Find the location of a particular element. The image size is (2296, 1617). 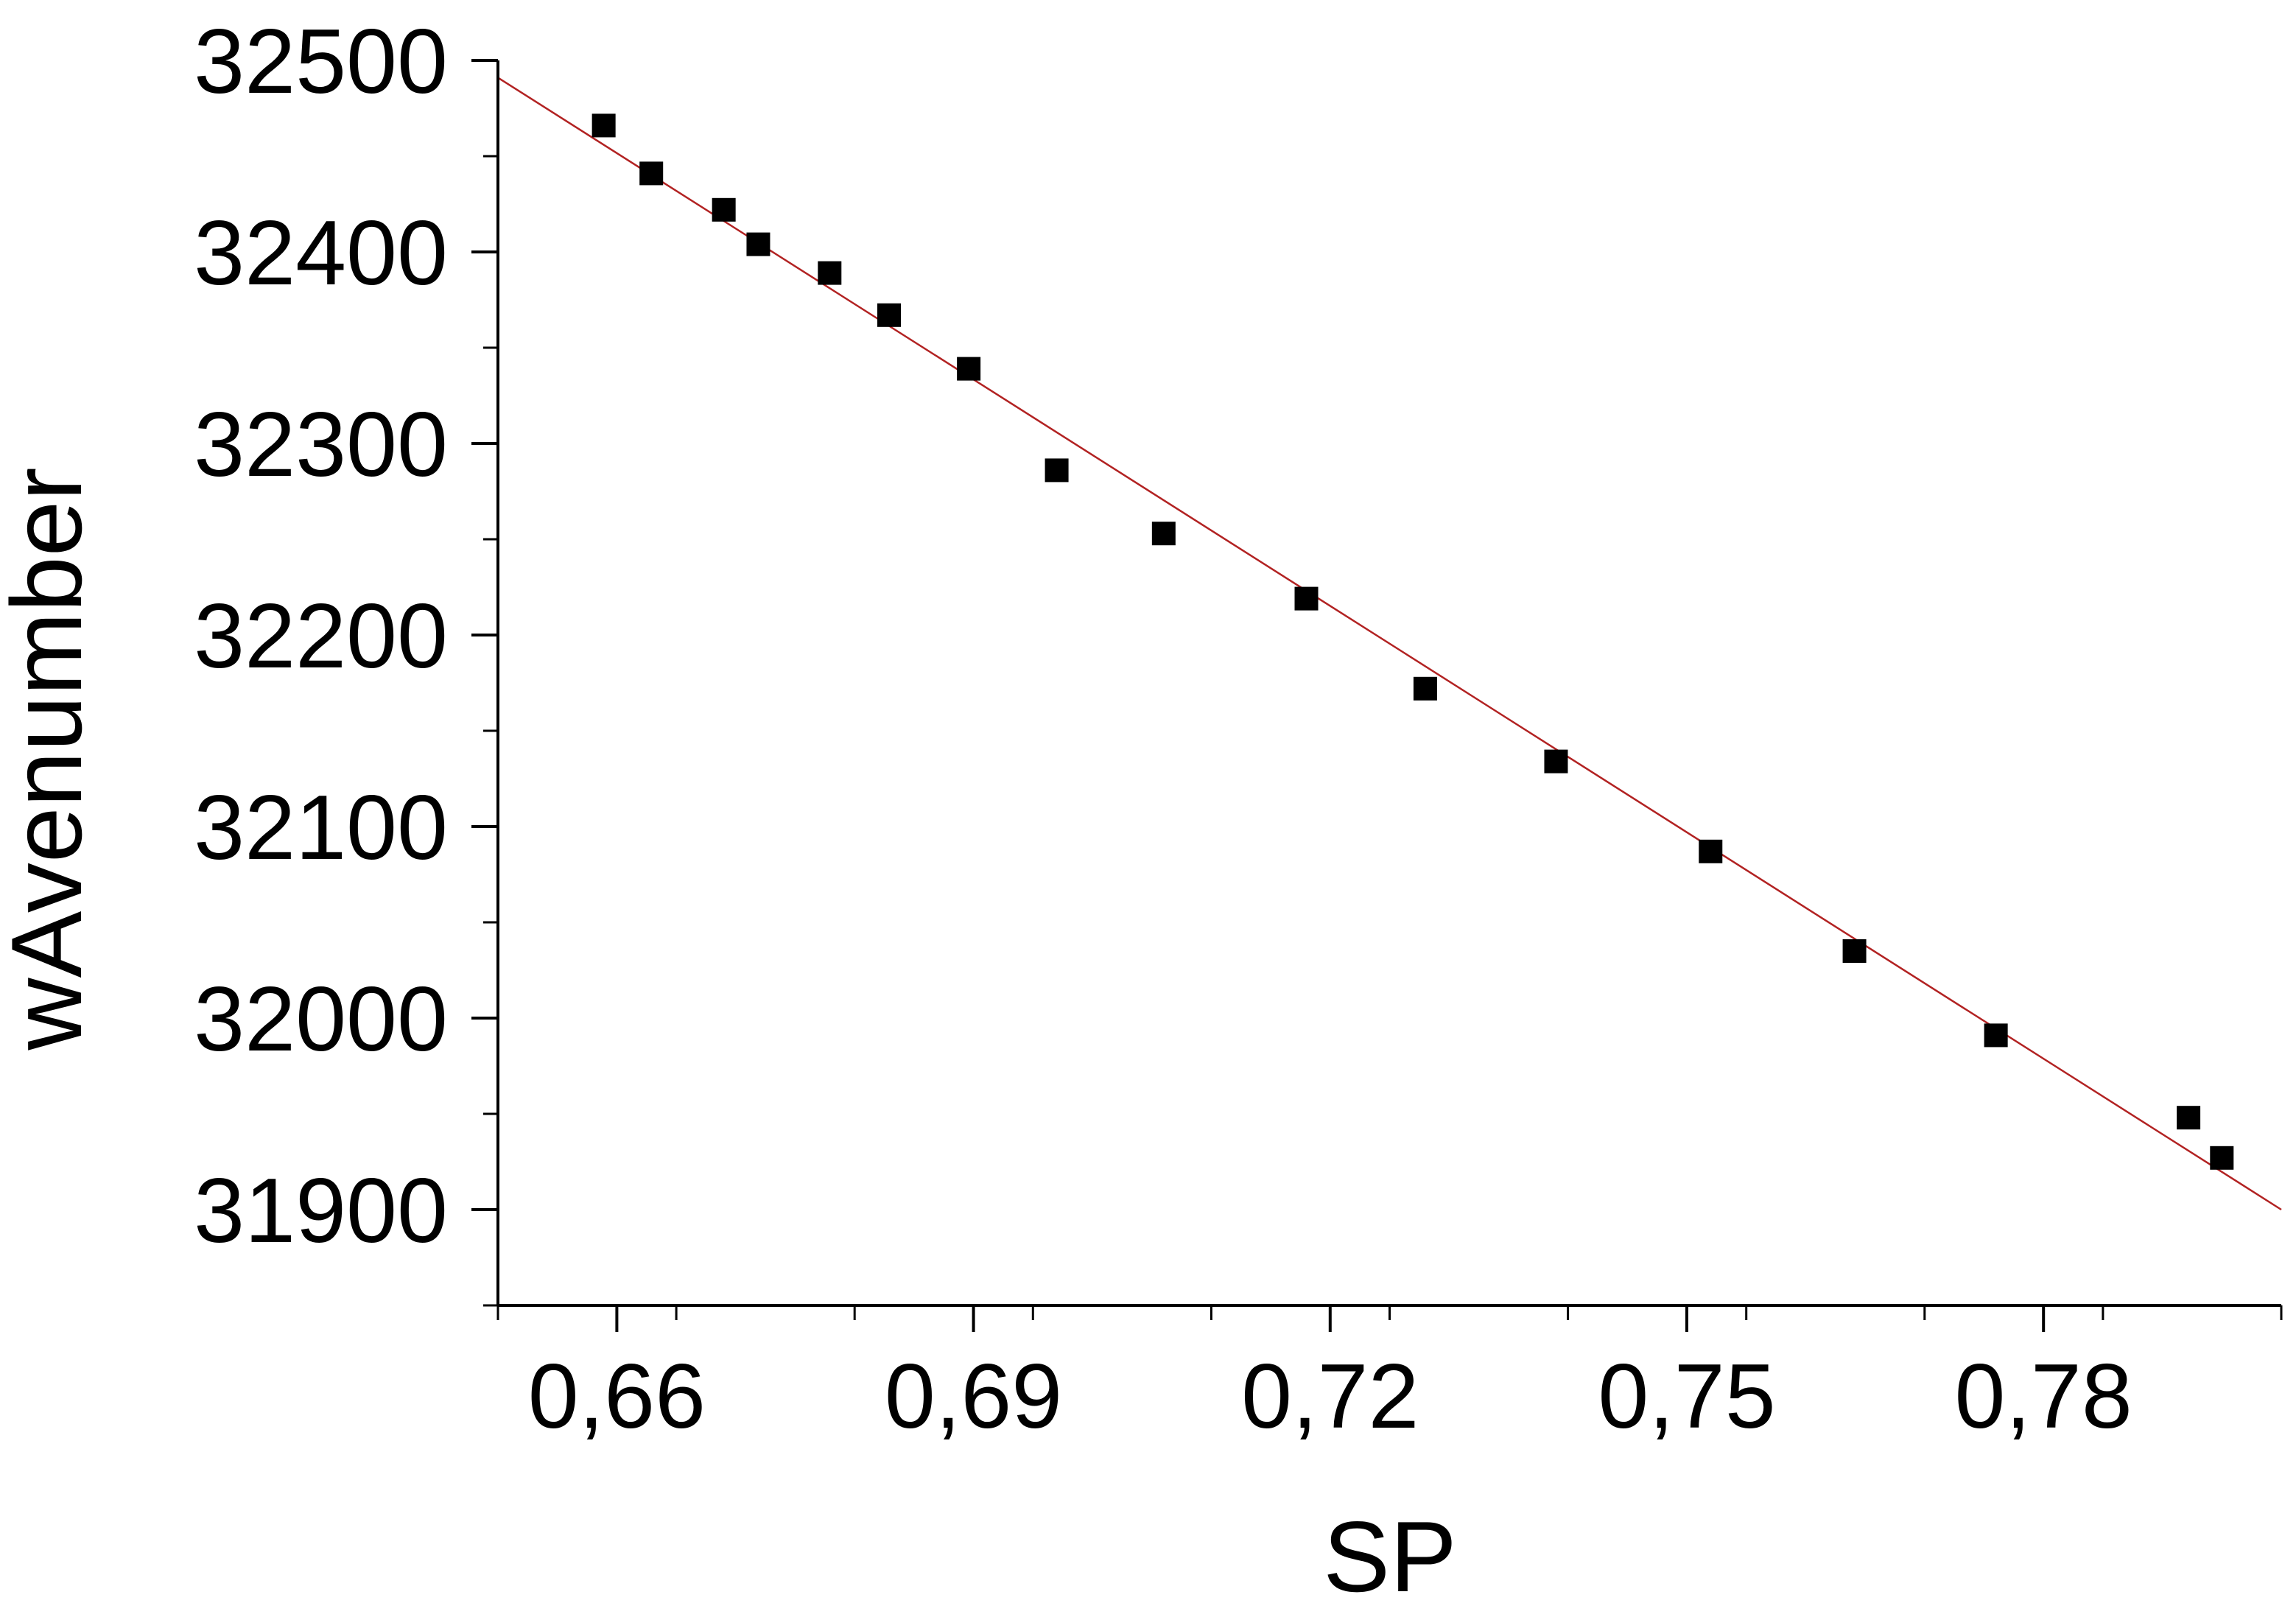

x-tick-label: 0,72 is located at coordinates (1330, 1397).